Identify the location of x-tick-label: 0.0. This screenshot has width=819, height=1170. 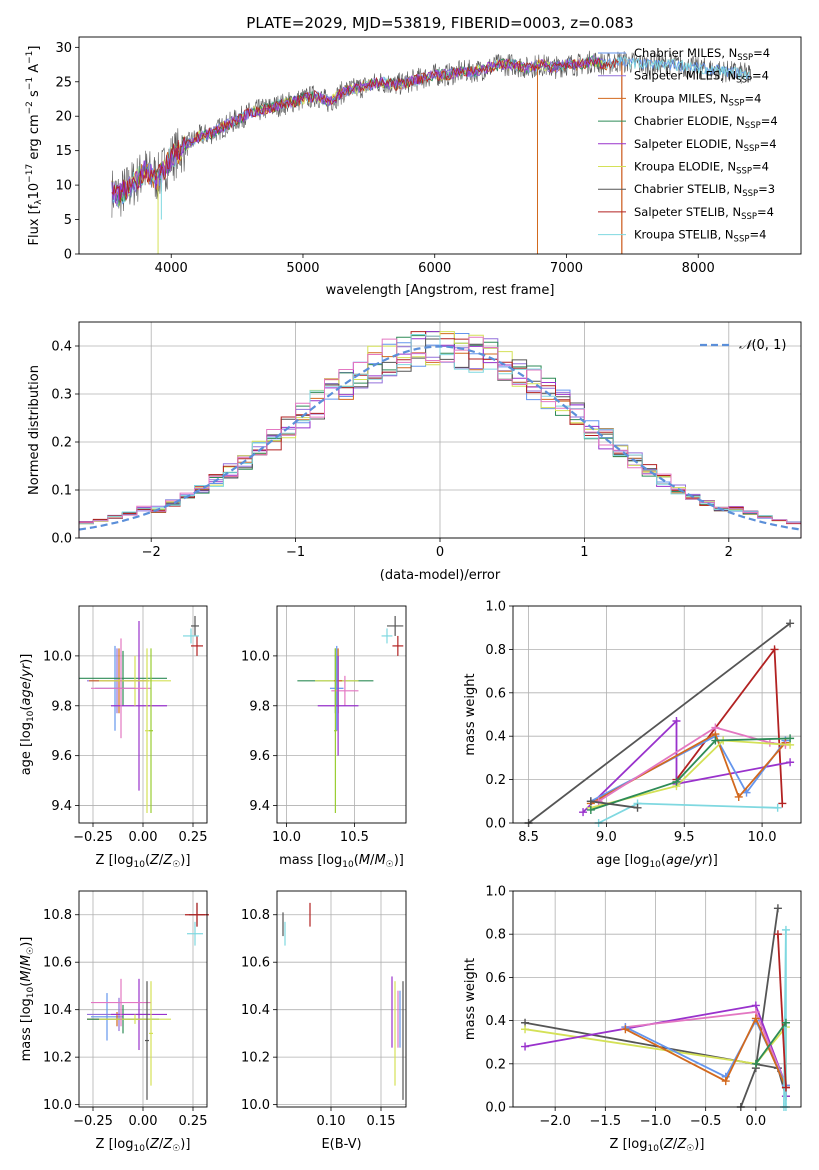
(755, 1121).